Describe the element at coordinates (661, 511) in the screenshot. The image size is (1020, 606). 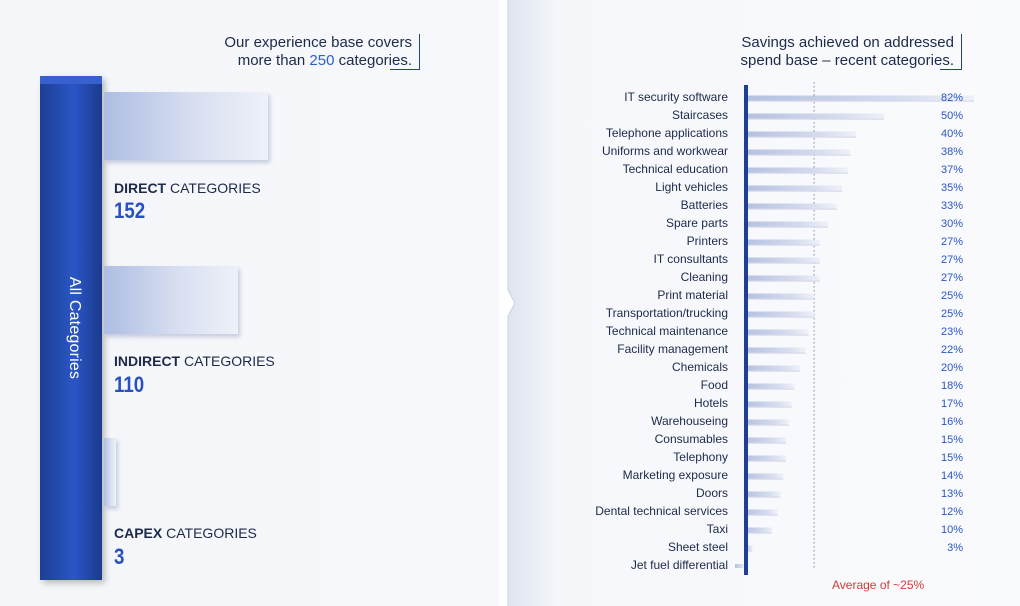
I see `category-label: Dental technical services` at that location.